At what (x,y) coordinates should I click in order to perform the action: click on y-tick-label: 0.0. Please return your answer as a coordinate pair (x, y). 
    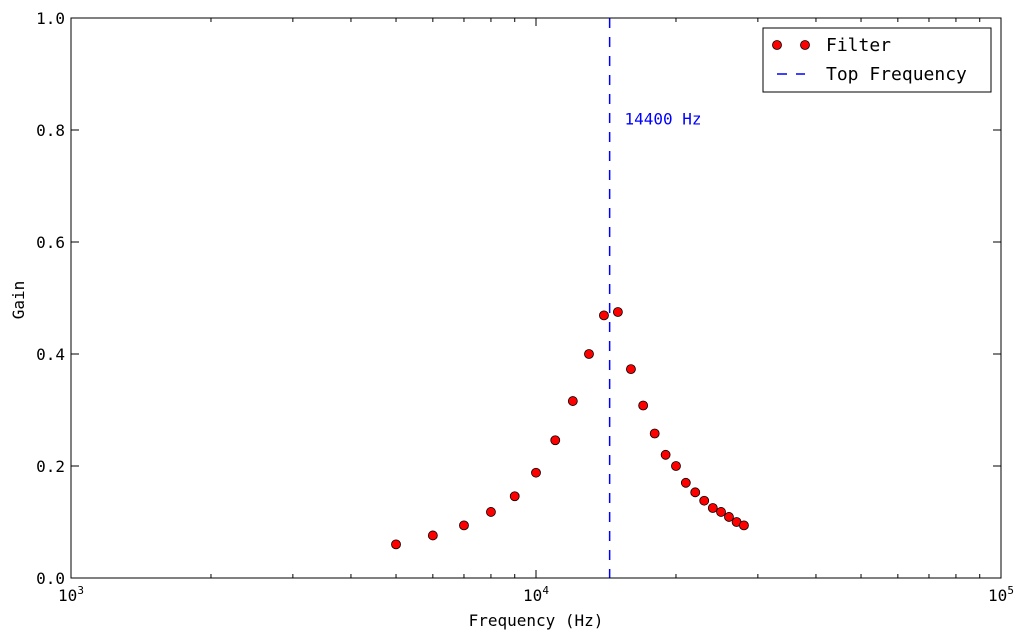
    Looking at the image, I should click on (50, 578).